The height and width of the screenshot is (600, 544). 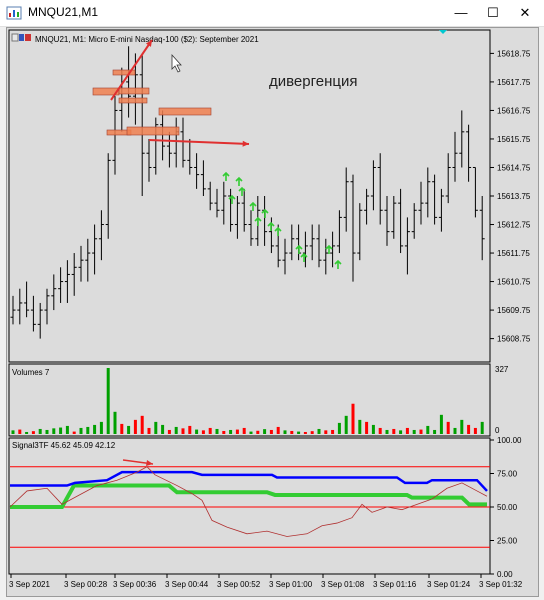 I want to click on volume-pane-frame, so click(x=249, y=400).